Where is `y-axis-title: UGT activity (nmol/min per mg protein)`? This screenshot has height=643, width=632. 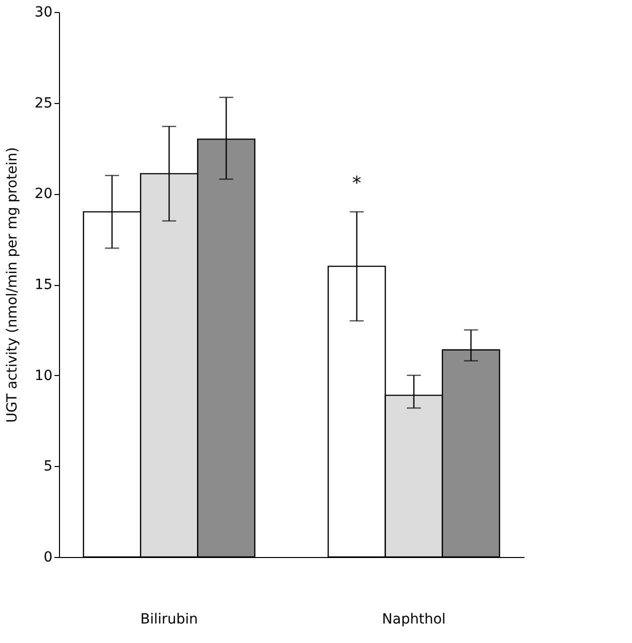
y-axis-title: UGT activity (nmol/min per mg protein) is located at coordinates (12, 285).